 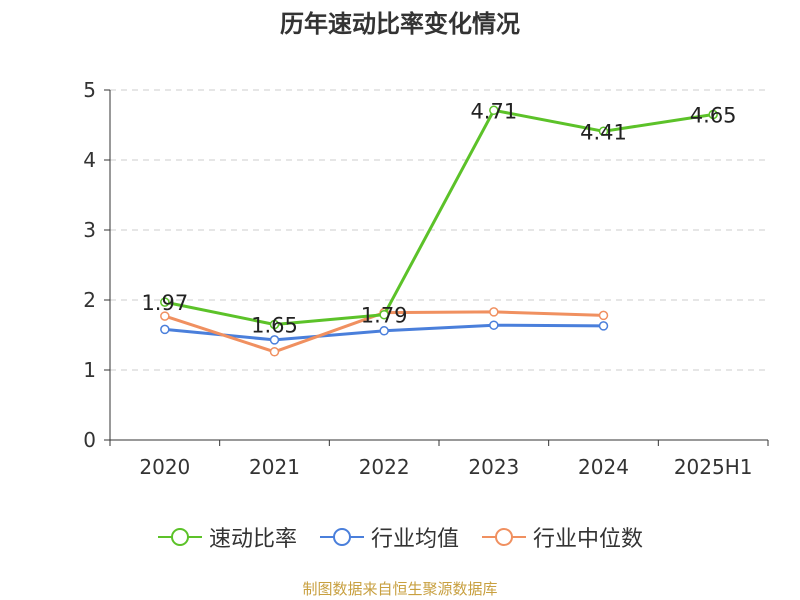 I want to click on x-tick-label: 2025H1, so click(x=713, y=467).